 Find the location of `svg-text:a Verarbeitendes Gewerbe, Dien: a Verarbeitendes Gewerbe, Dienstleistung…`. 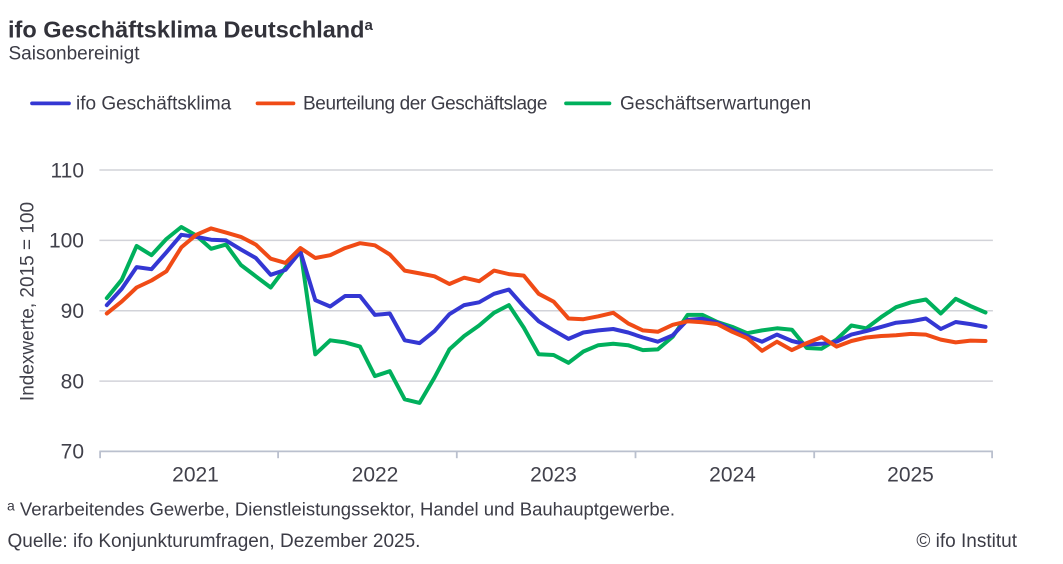

svg-text:a Verarbeitendes Gewerbe, Dien: a Verarbeitendes Gewerbe, Dienstleistung… is located at coordinates (341, 509).